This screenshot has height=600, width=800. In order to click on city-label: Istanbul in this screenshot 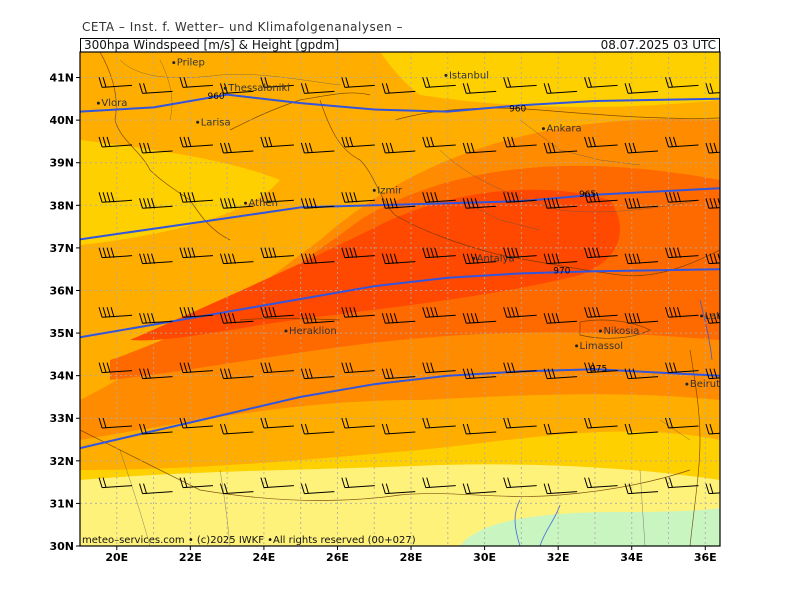, I will do `click(469, 75)`.